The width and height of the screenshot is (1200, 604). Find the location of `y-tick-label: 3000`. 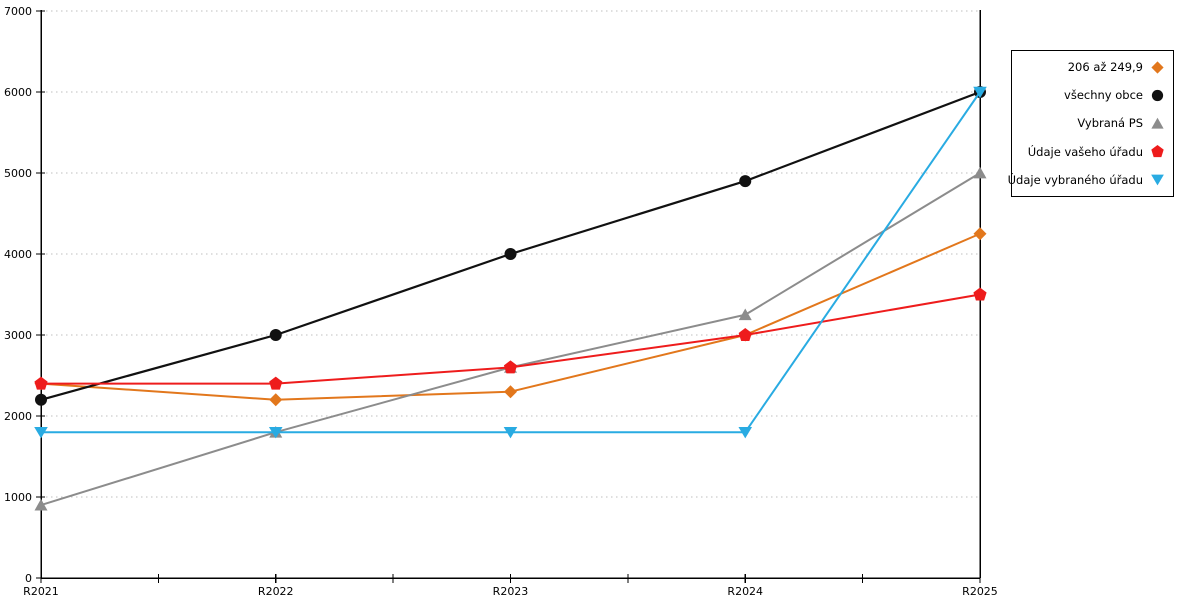

y-tick-label: 3000 is located at coordinates (18, 335).